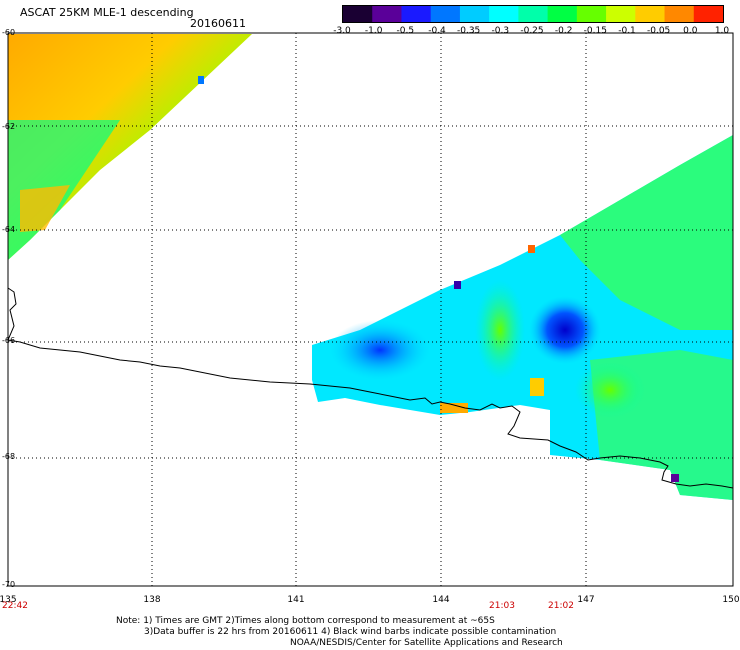  I want to click on colorbar-tick-label: -0.1, so click(627, 31).